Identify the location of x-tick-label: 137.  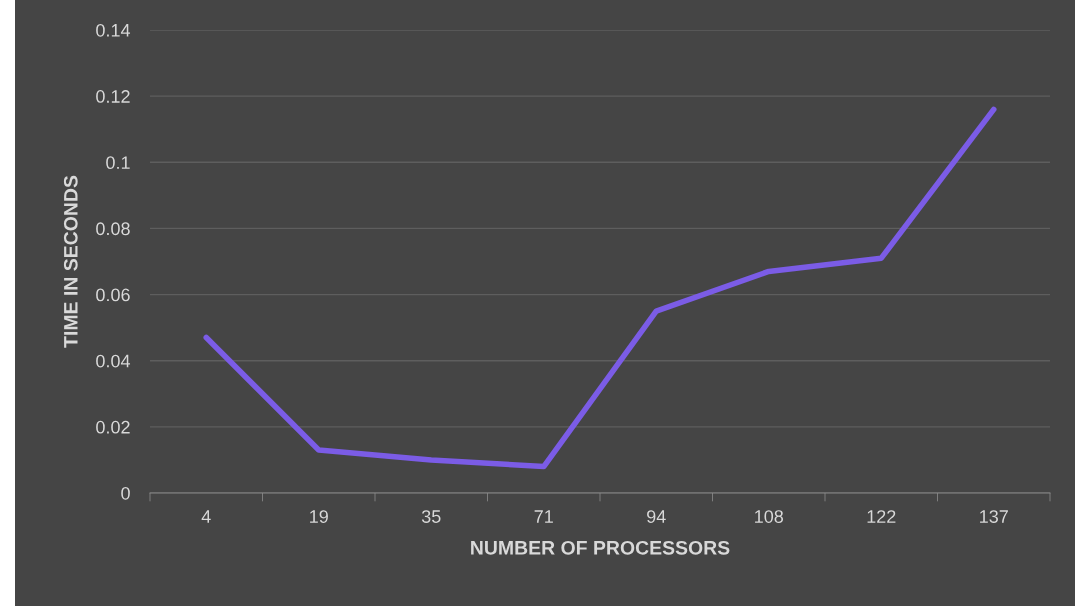
(994, 516).